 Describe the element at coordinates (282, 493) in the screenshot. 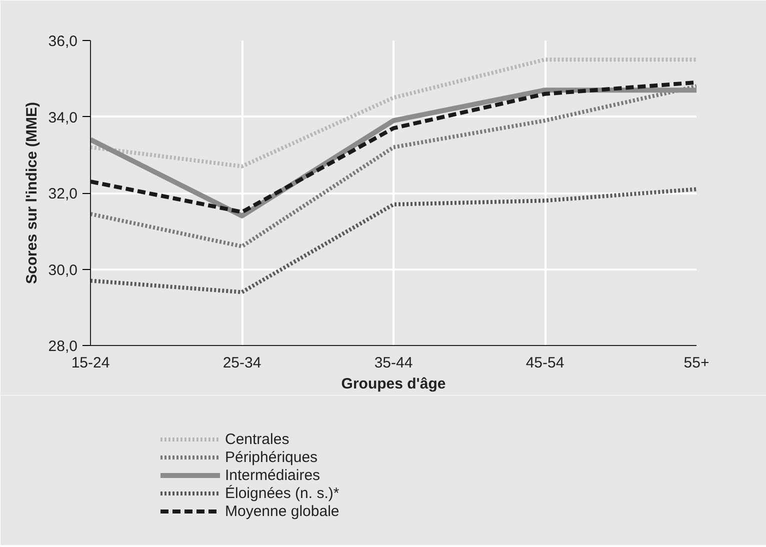

I see `legend-label: Éloignées (n. s.)*` at that location.